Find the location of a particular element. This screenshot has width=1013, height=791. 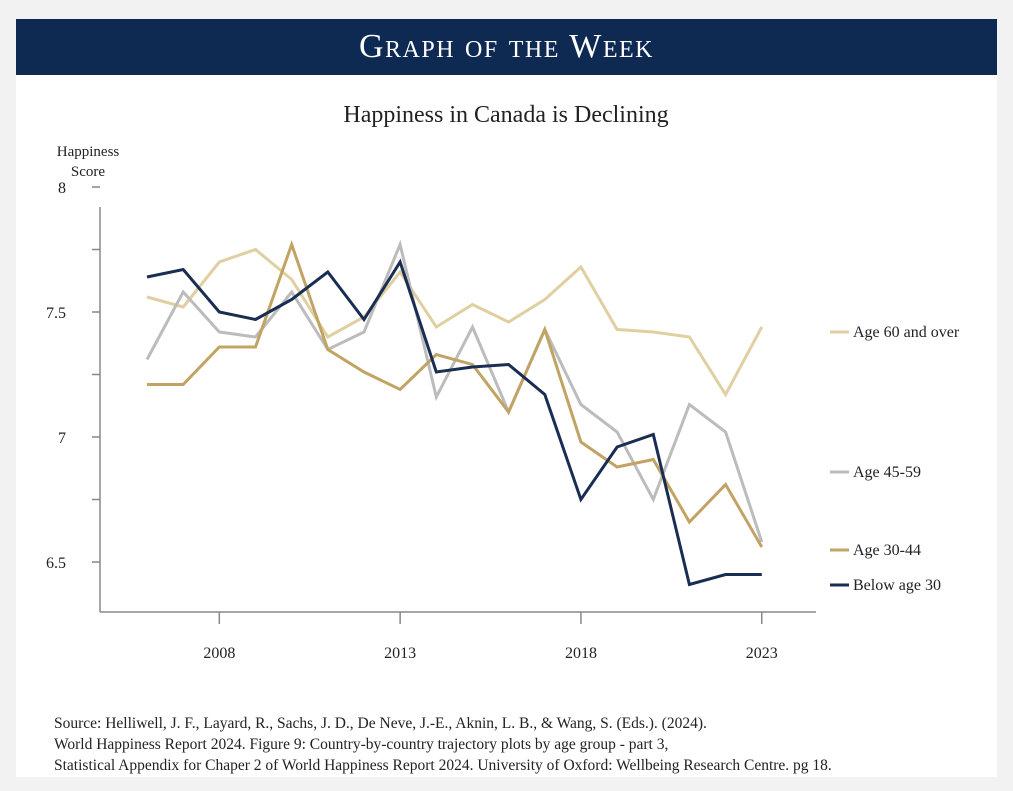

y-axis-label-line-1: Happiness is located at coordinates (88, 152).